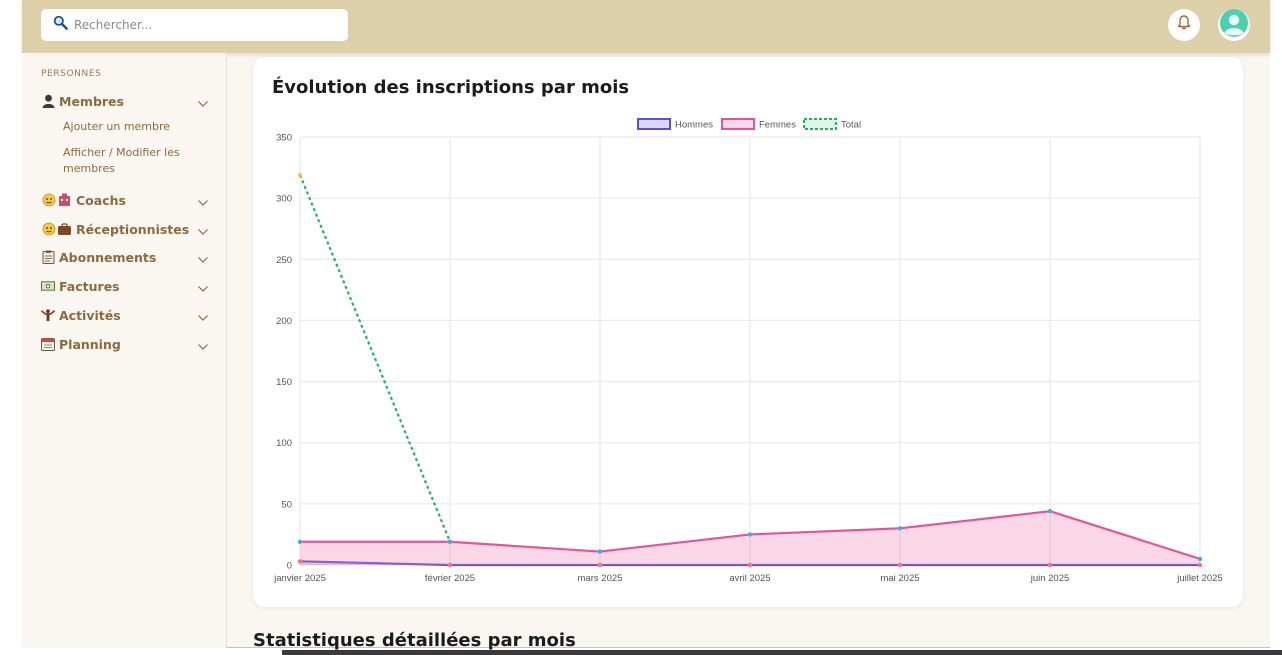 This screenshot has height=655, width=1282. Describe the element at coordinates (1199, 578) in the screenshot. I see `x-tick-label: juillet 2025` at that location.